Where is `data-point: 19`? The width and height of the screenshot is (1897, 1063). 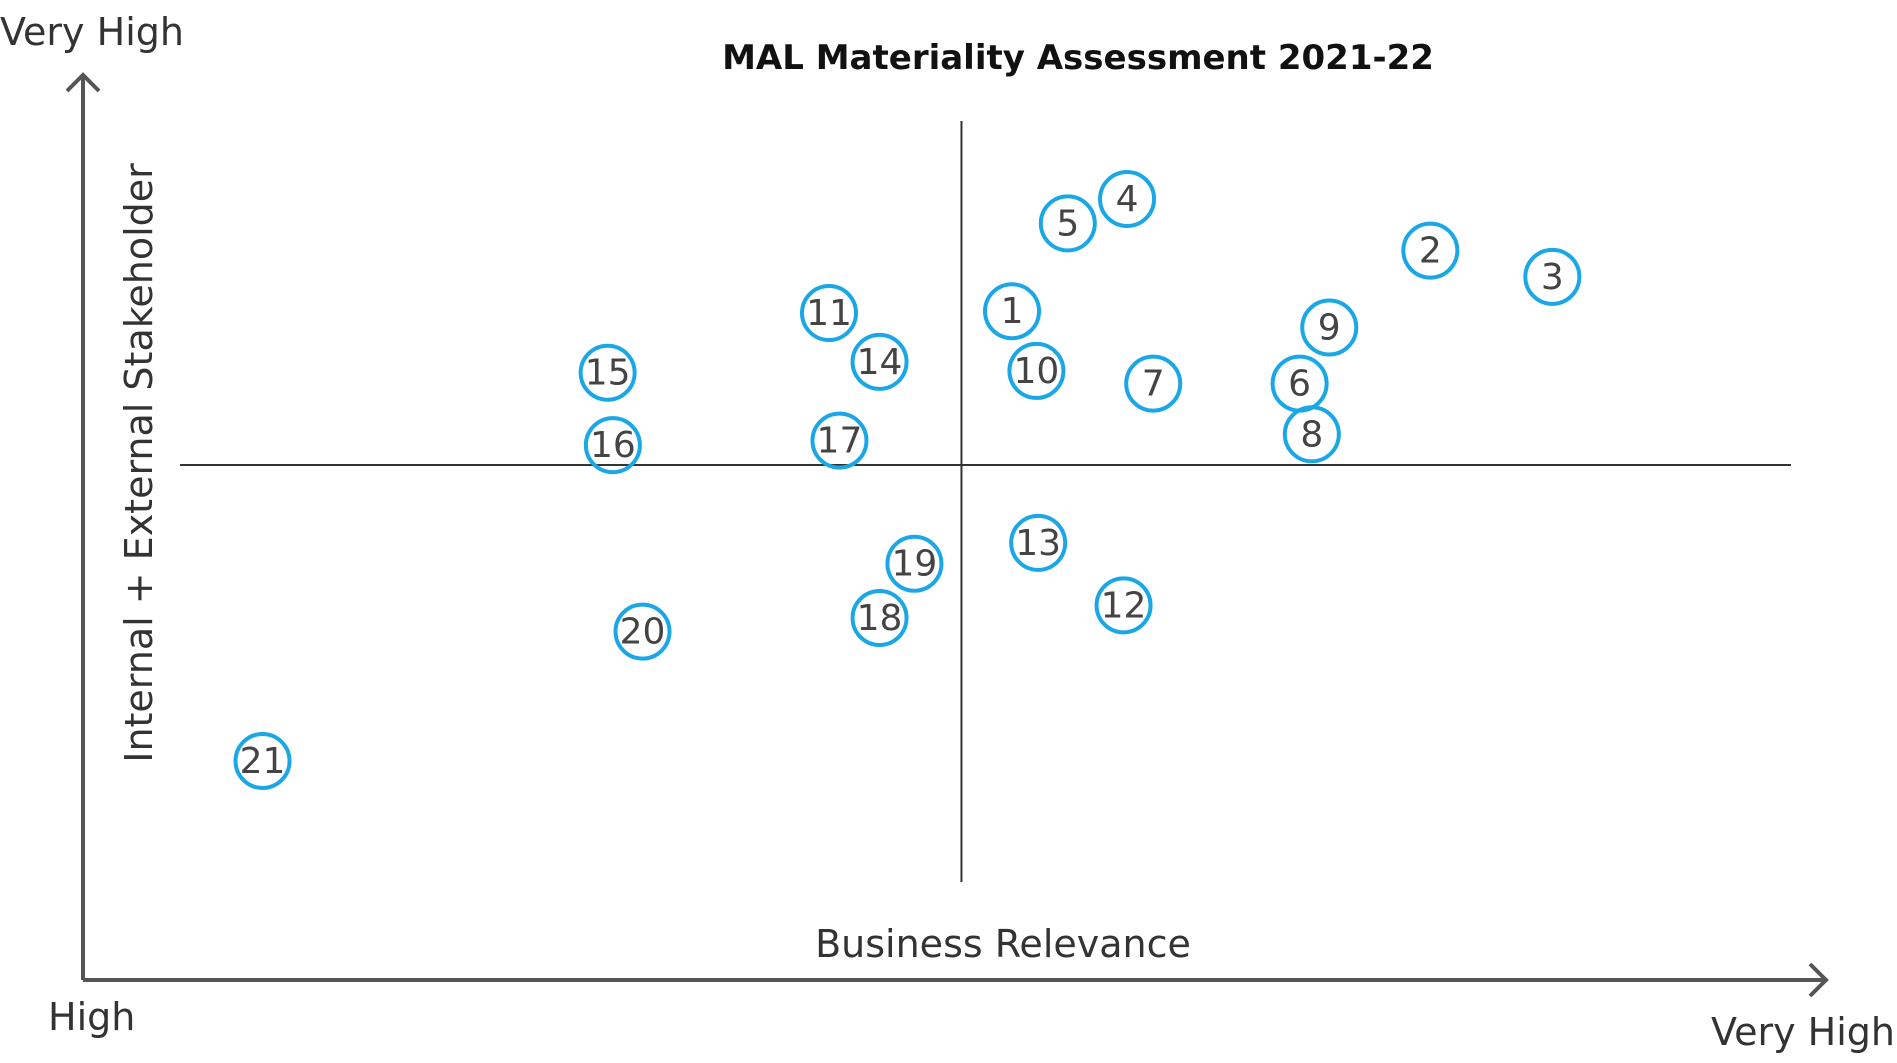
data-point: 19 is located at coordinates (914, 563).